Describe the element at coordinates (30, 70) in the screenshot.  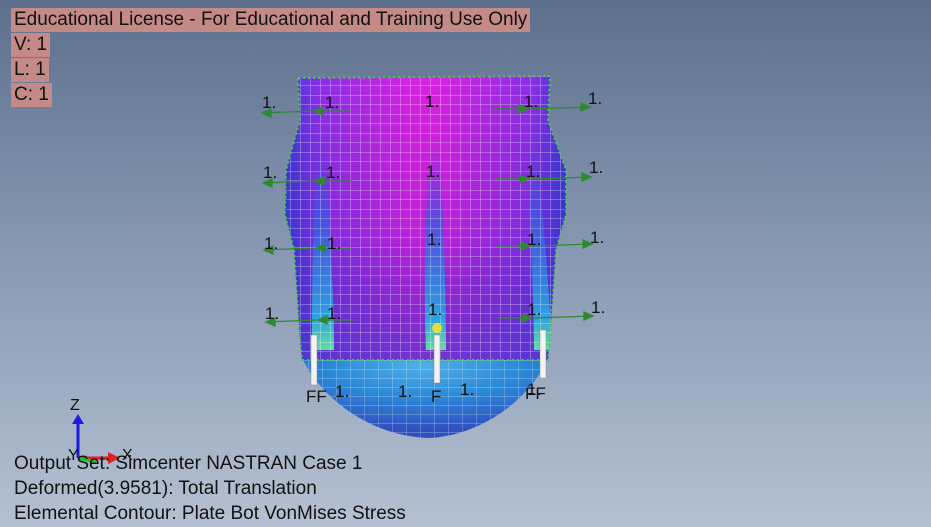
I see `layer-indicator: L: 1` at that location.